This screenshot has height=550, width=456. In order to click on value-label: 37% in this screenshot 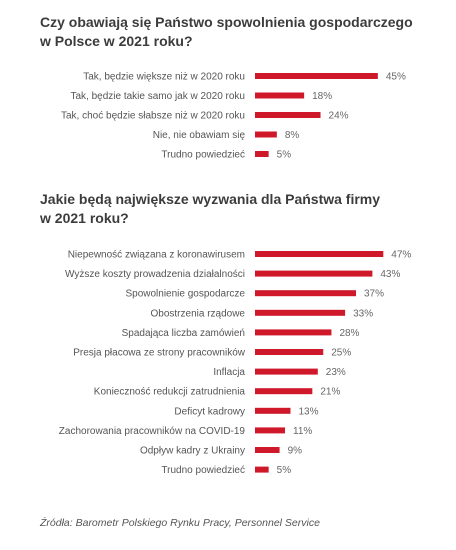, I will do `click(374, 294)`.